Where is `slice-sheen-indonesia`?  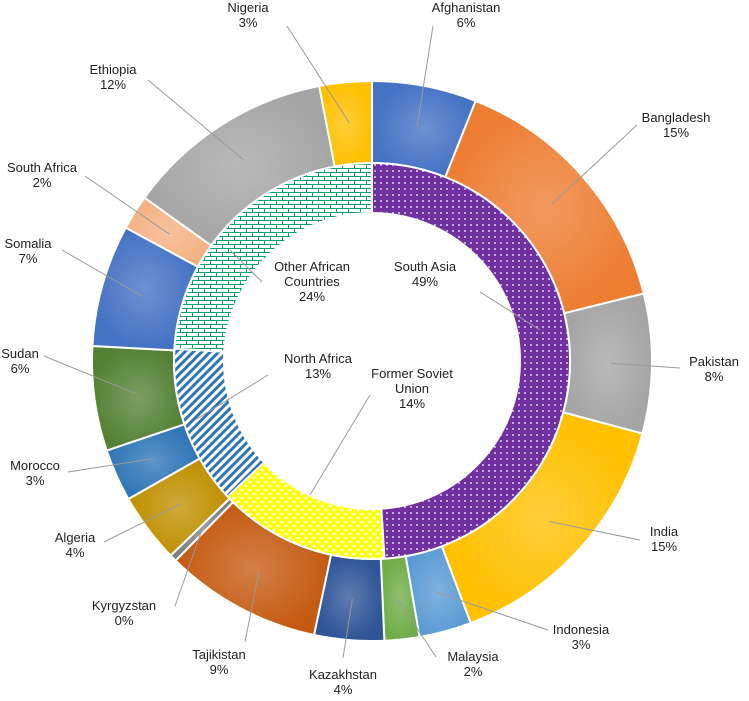 slice-sheen-indonesia is located at coordinates (438, 591).